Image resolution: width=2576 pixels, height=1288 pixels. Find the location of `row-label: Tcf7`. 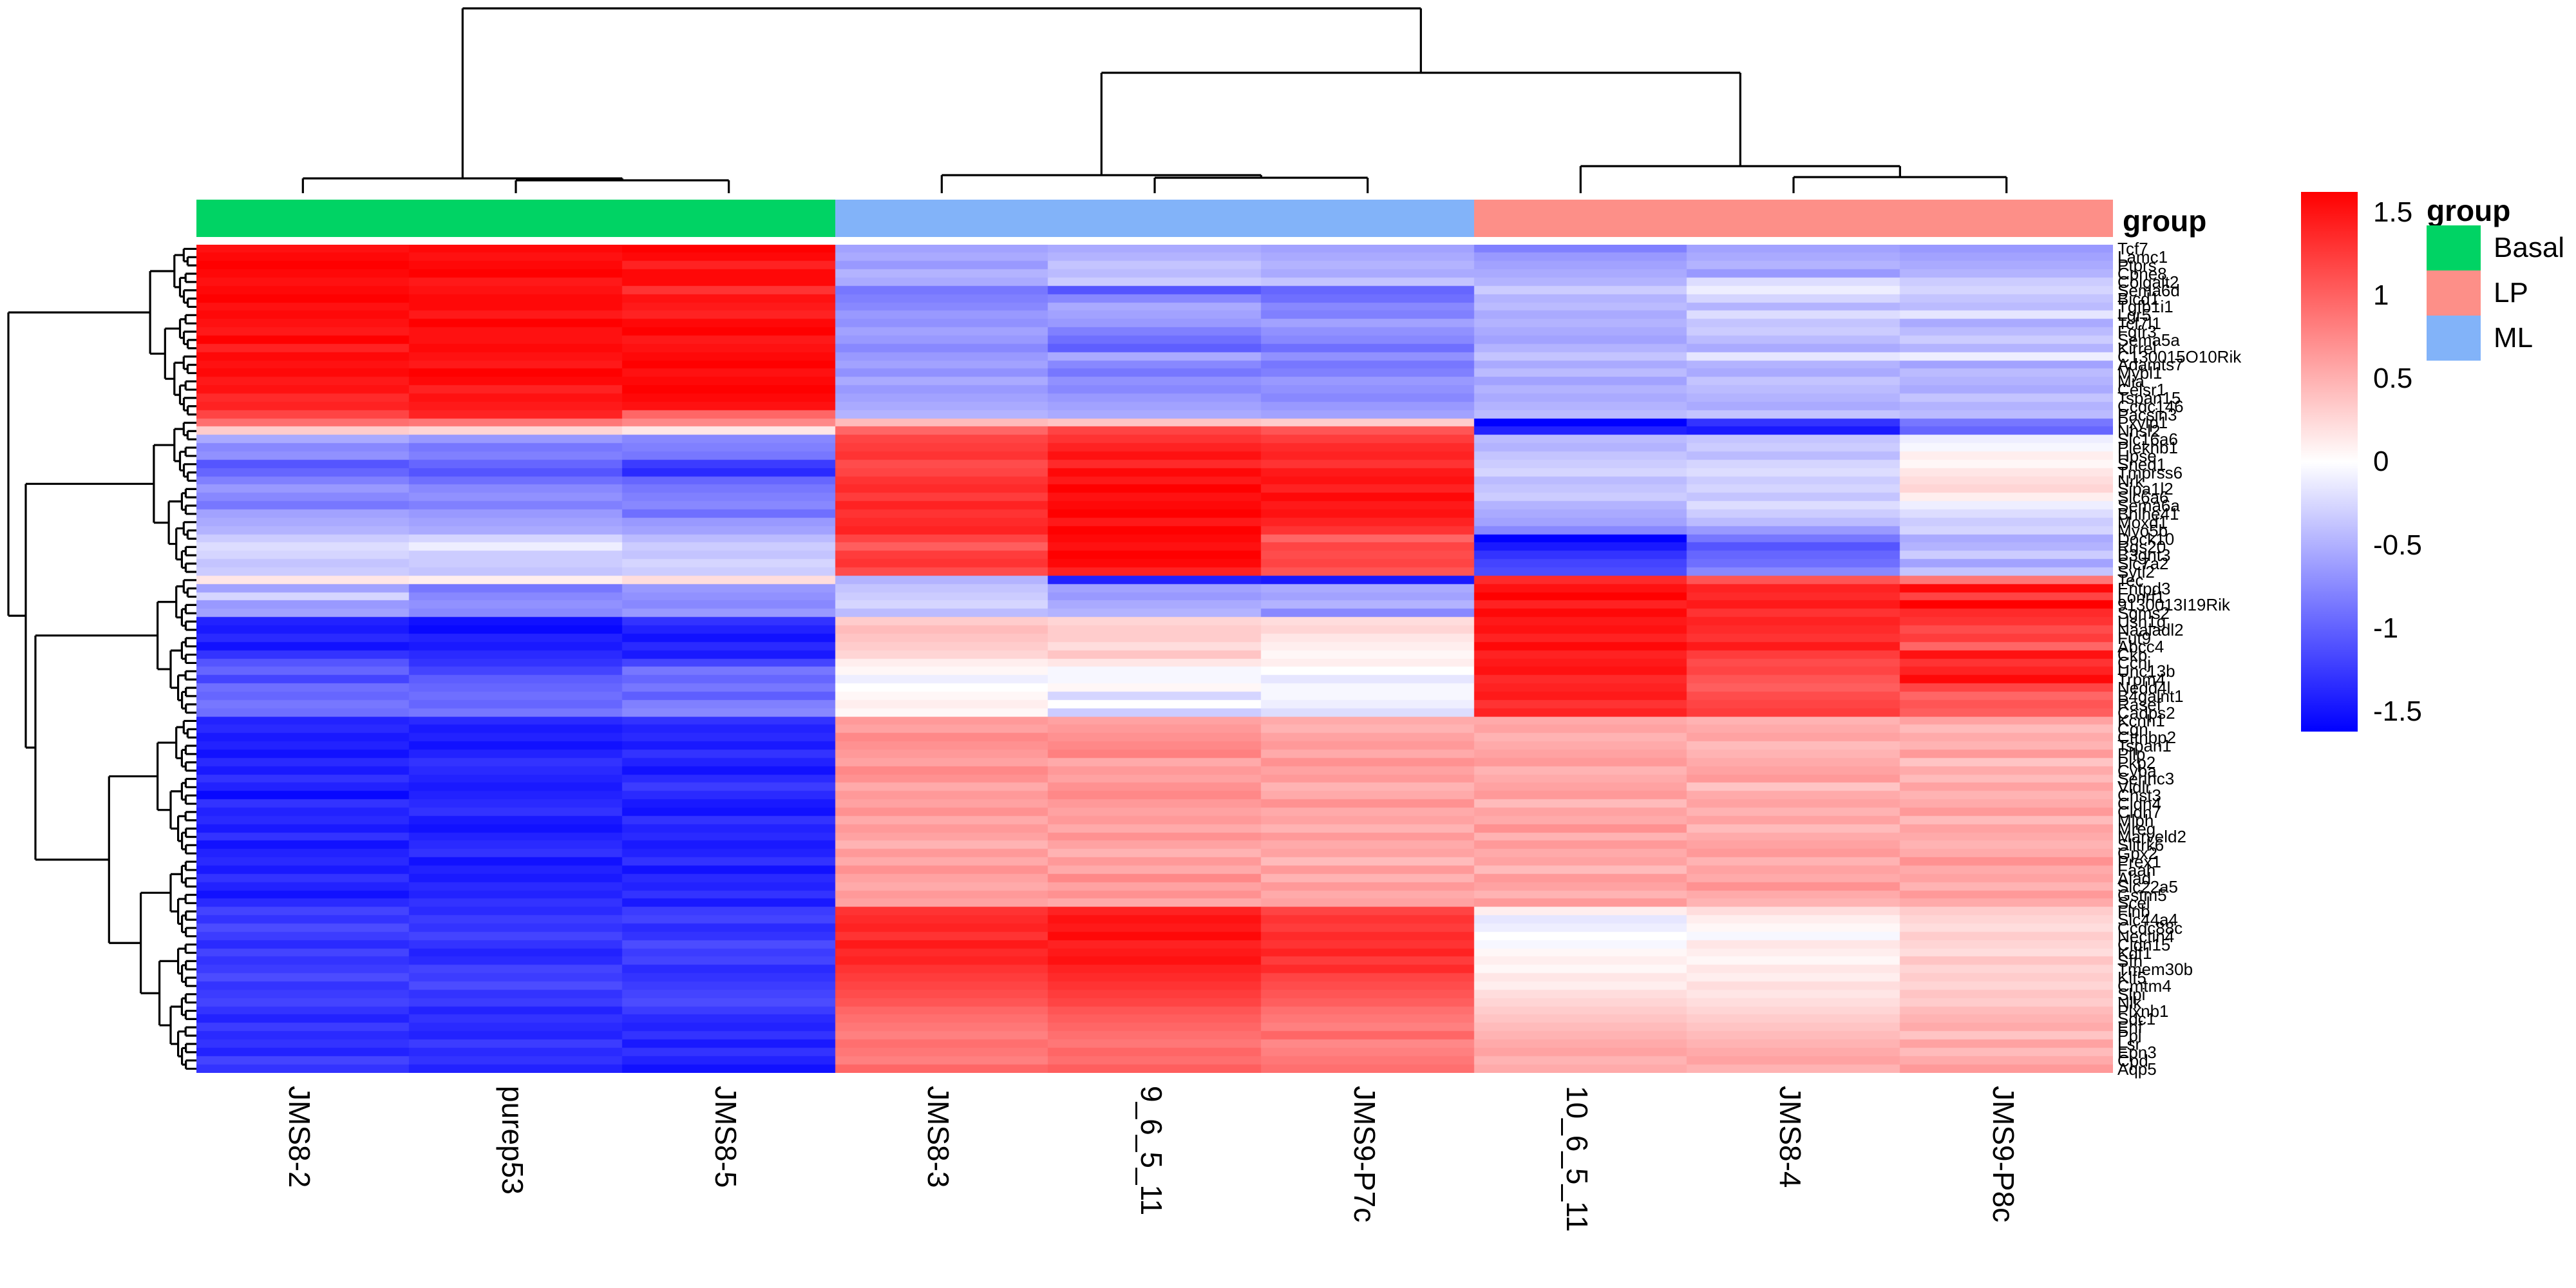

row-label: Tcf7 is located at coordinates (2132, 249).